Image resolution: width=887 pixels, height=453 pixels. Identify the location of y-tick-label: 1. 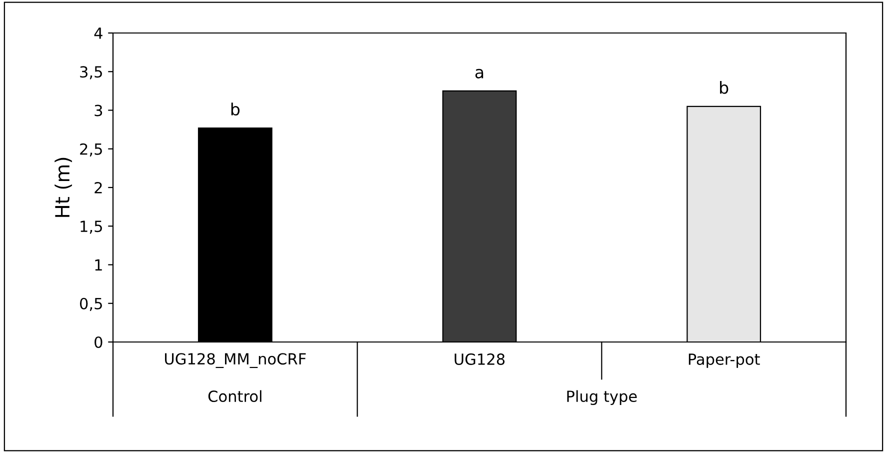
(98, 265).